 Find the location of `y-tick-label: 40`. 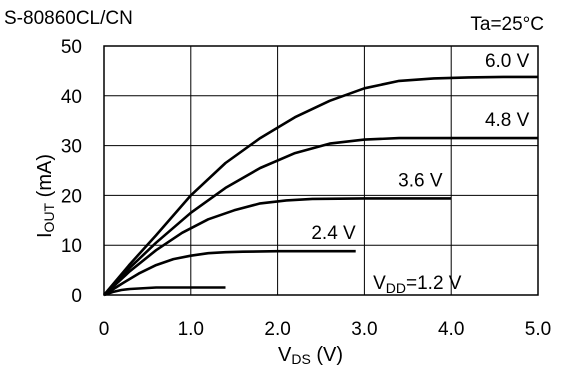

y-tick-label: 40 is located at coordinates (71, 97).